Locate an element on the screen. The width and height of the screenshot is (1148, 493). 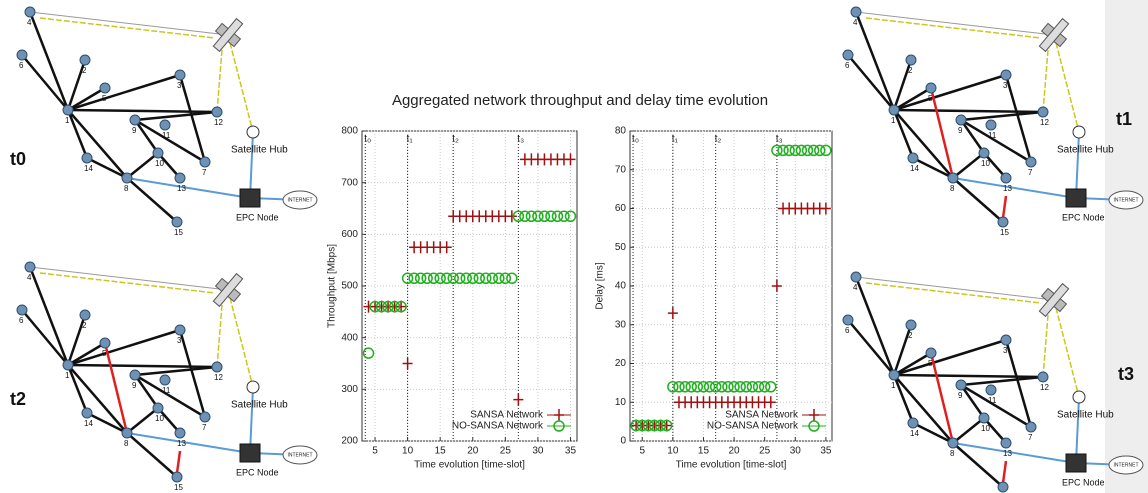
node-label: 7 is located at coordinates (1030, 172).